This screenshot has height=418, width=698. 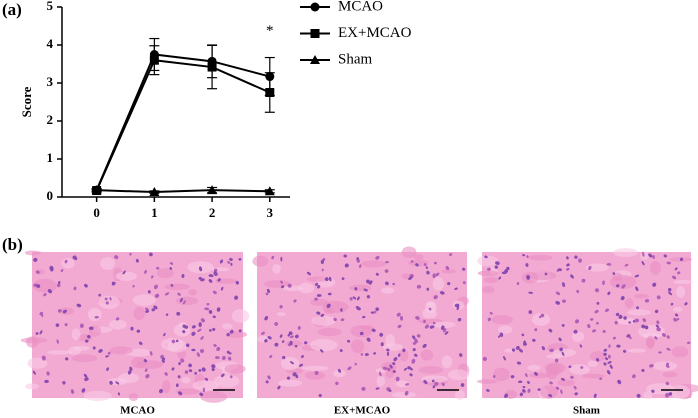 I want to click on y-tick-label: 1, so click(x=50, y=157).